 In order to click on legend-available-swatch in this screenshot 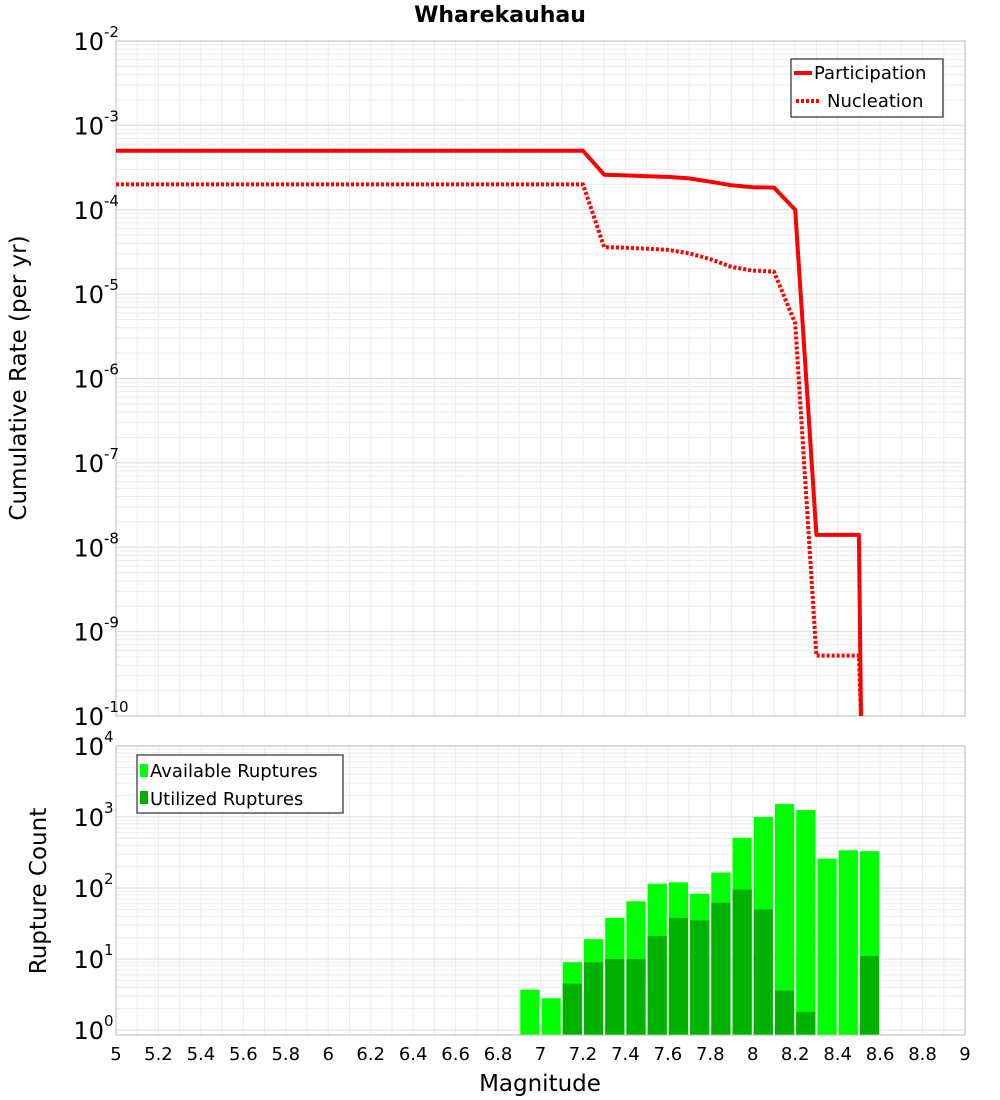, I will do `click(144, 770)`.